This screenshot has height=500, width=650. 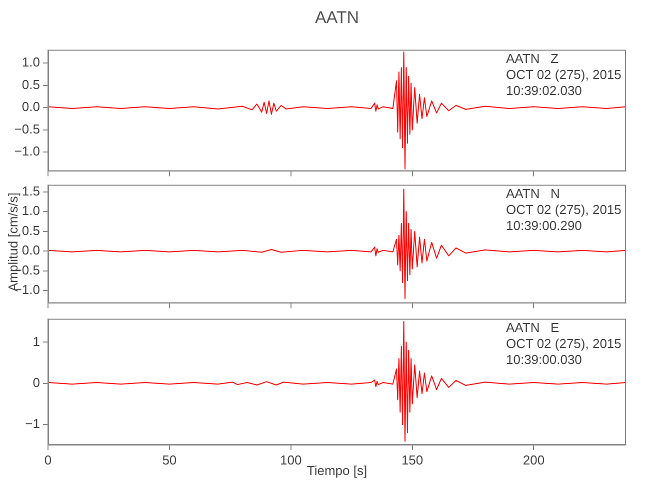 What do you see at coordinates (27, 151) in the screenshot?
I see `y-tick-label: −1.0` at bounding box center [27, 151].